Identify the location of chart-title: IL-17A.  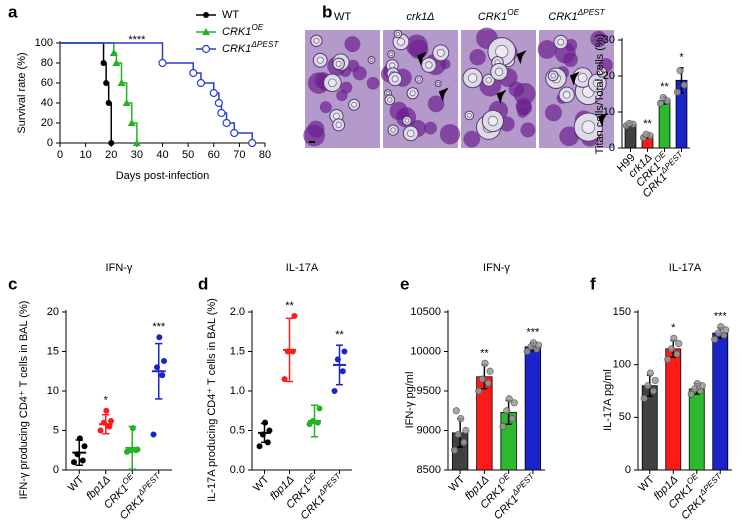
(302, 268).